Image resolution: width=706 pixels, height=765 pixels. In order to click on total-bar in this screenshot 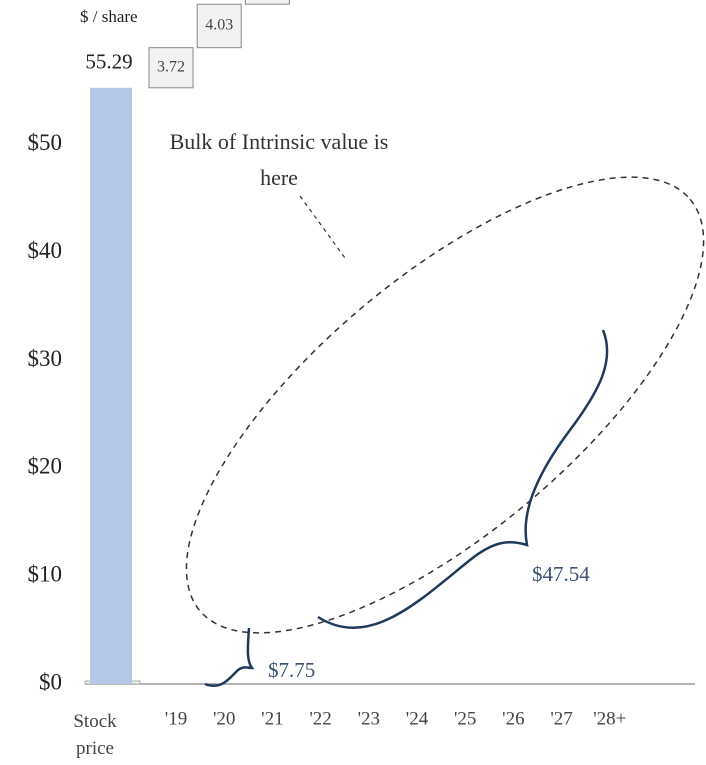, I will do `click(111, 386)`.